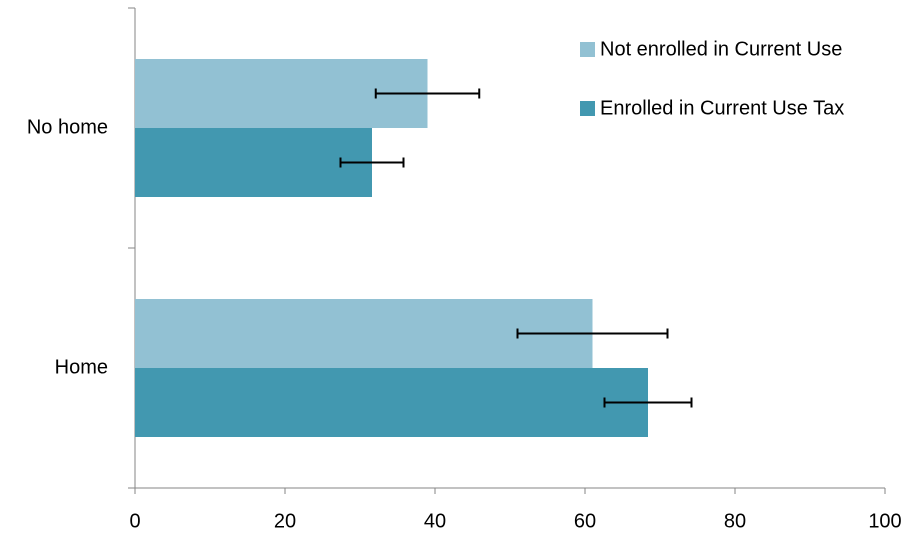  Describe the element at coordinates (884, 521) in the screenshot. I see `x-tick-label: 100` at that location.